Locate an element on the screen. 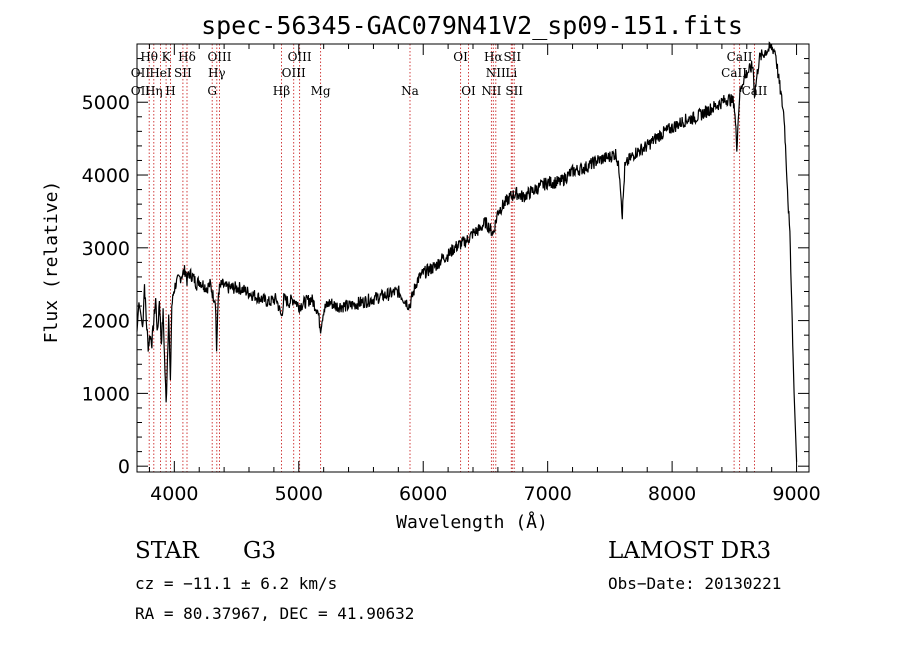 Image resolution: width=900 pixels, height=649 pixels. emission-line-label: H is located at coordinates (170, 91).